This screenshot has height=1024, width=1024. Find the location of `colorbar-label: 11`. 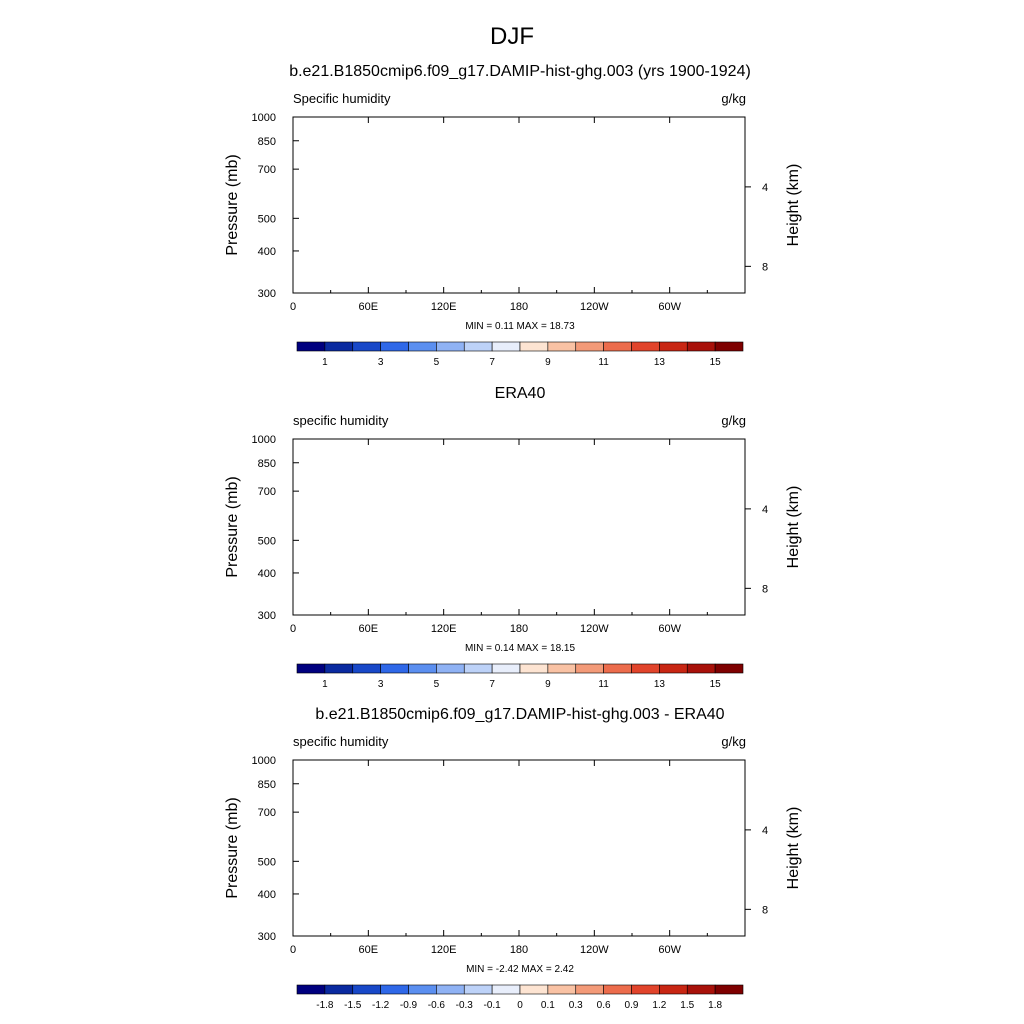

colorbar-label: 11 is located at coordinates (603, 362).